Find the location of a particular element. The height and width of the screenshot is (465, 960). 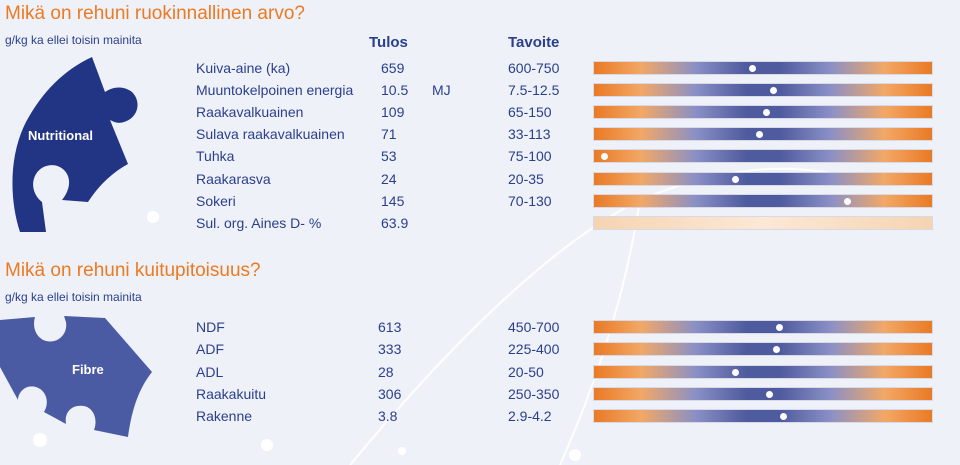

row-name: Tuhka is located at coordinates (215, 156).